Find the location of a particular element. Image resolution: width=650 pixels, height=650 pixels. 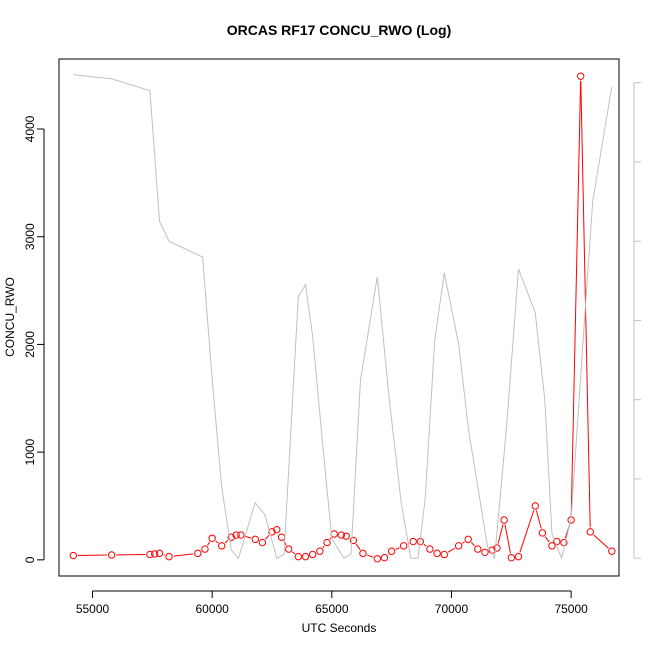

chart-title: ORCAS RF17 CONCU_RWO (Log) is located at coordinates (339, 30).